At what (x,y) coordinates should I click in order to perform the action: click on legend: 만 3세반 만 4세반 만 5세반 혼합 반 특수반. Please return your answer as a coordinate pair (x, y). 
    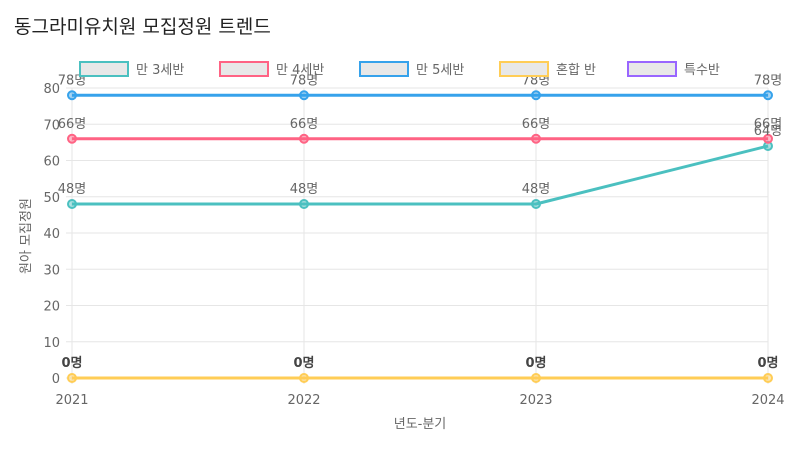
    Looking at the image, I should click on (399, 69).